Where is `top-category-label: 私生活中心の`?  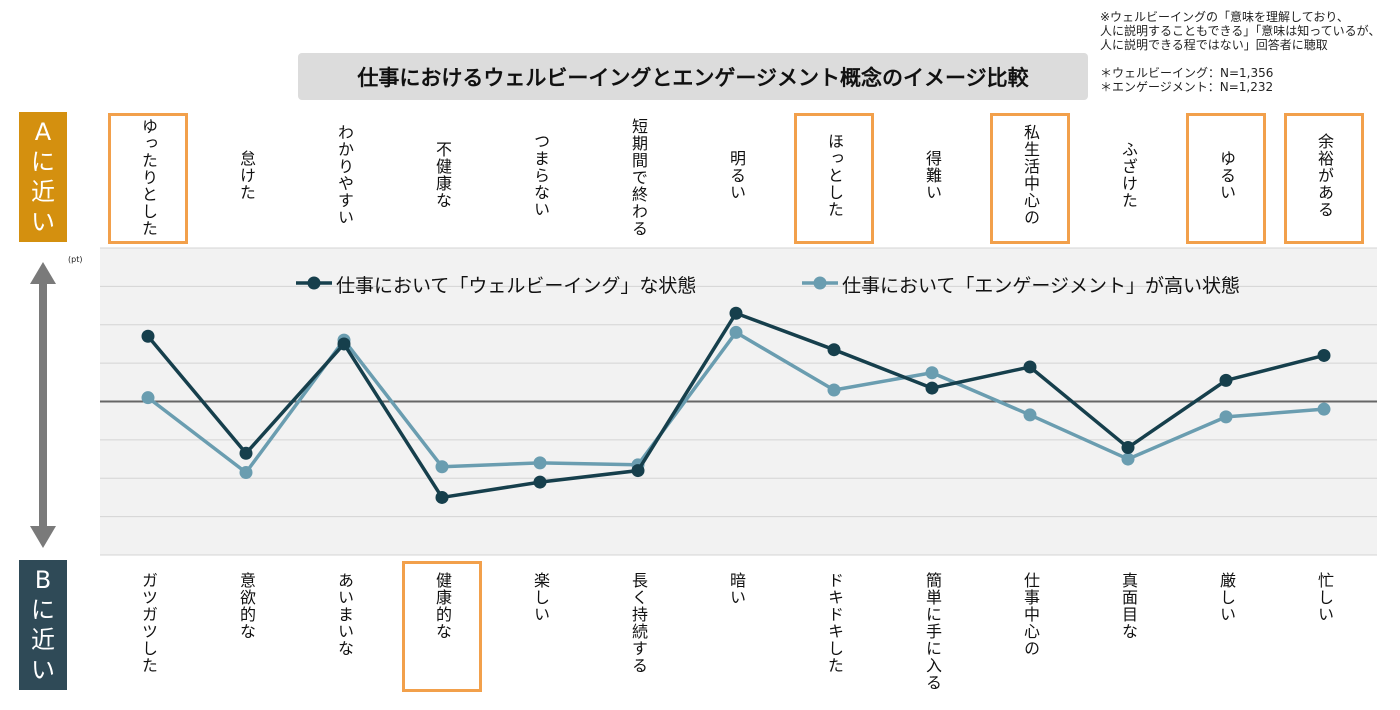
top-category-label: 私生活中心の is located at coordinates (1030, 175).